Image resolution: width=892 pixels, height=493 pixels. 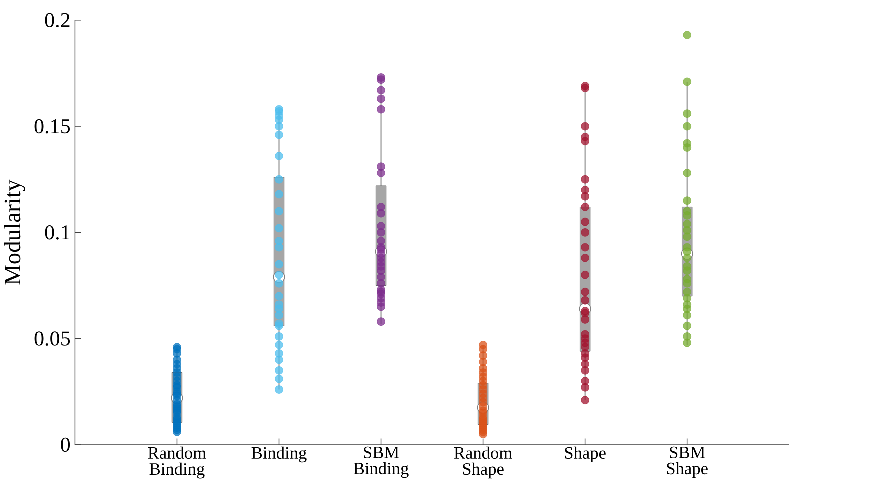 I want to click on x-tick-label: SBM Shape, so click(x=687, y=462).